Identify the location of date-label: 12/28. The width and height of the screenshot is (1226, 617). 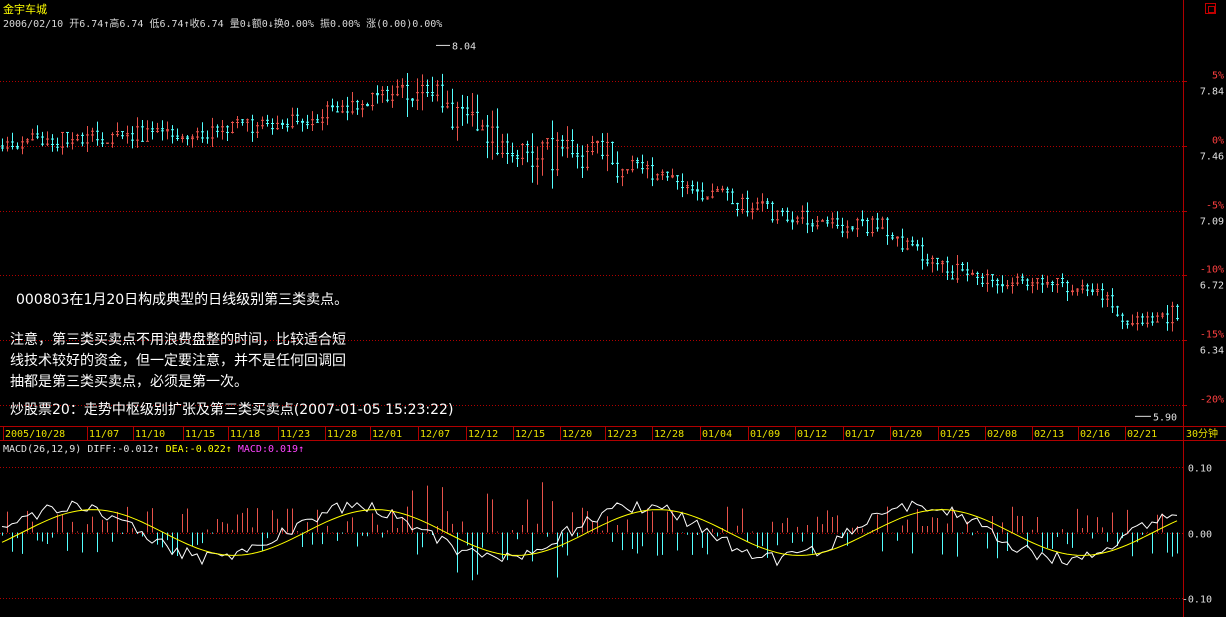
(669, 434).